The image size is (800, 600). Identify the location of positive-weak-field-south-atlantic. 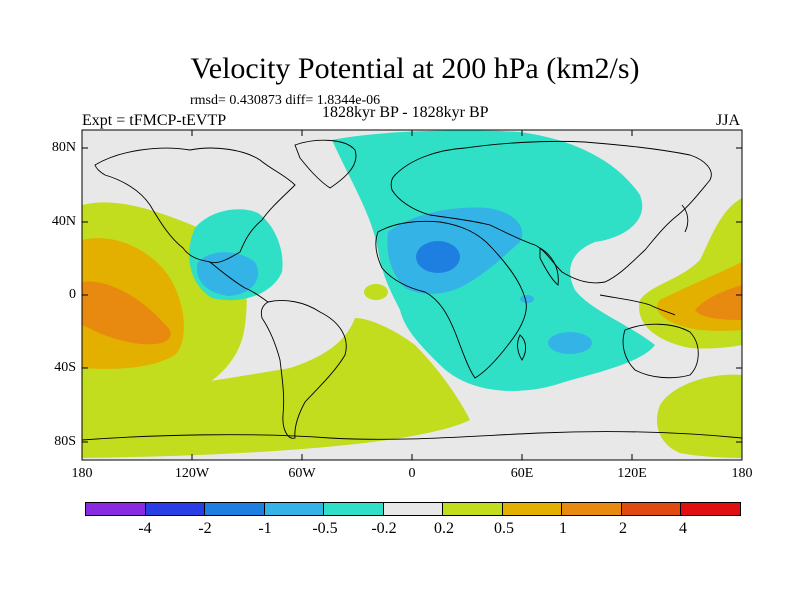
(276, 388).